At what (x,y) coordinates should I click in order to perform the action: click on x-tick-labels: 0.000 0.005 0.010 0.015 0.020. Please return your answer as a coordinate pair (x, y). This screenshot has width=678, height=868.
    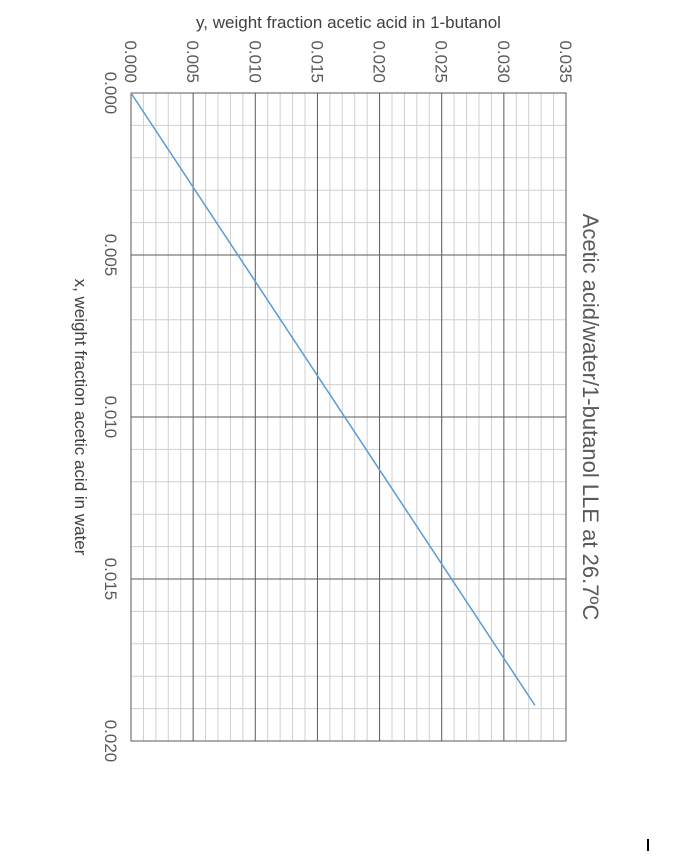
    Looking at the image, I should click on (110, 417).